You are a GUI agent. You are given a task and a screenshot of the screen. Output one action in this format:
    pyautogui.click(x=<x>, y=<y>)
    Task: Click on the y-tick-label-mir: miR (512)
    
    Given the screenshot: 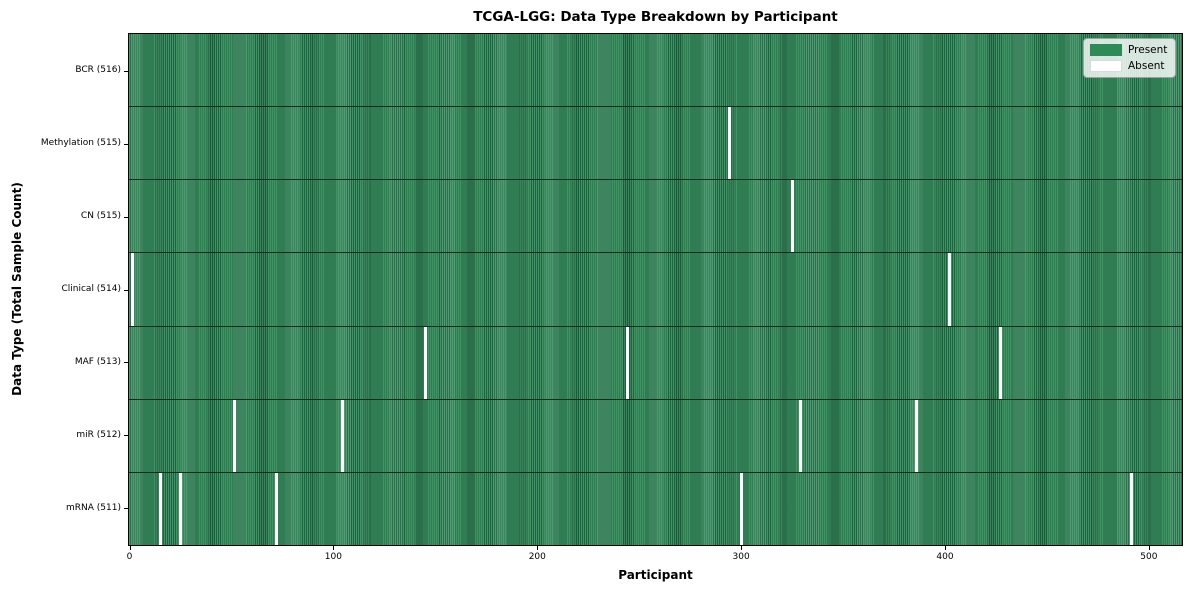 What is the action you would take?
    pyautogui.click(x=98, y=434)
    